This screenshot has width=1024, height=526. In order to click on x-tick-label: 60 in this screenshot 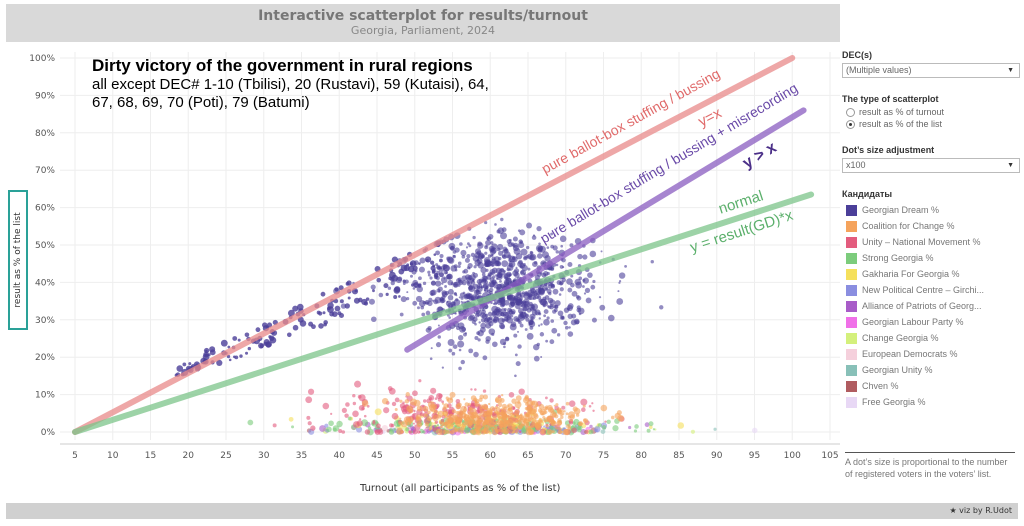, I will do `click(491, 456)`.